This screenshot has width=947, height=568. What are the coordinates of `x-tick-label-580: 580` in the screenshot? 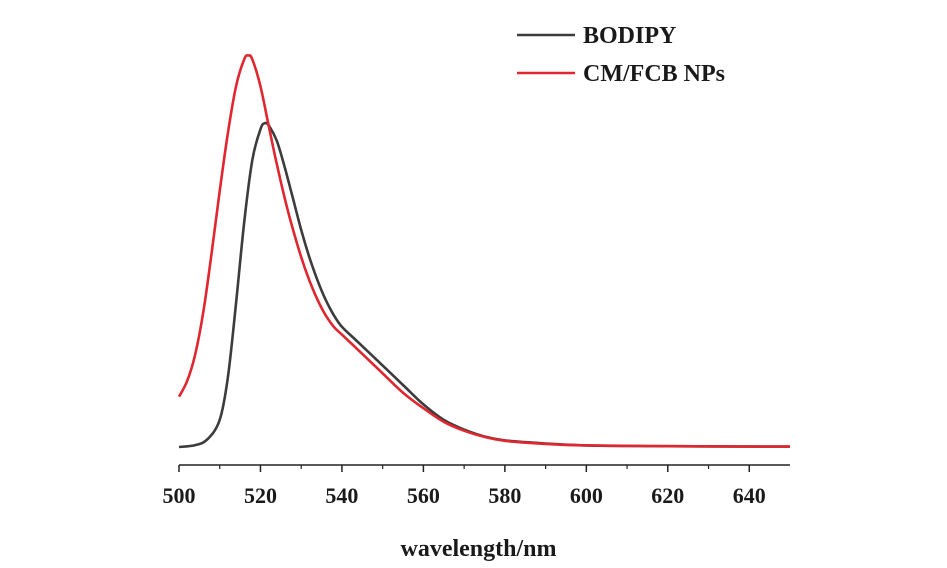 It's located at (504, 495).